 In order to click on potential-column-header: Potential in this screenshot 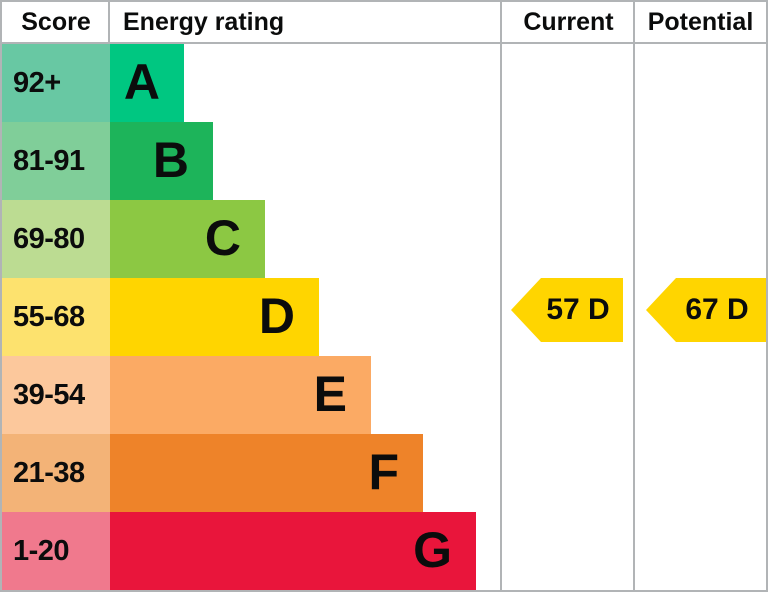, I will do `click(700, 21)`.